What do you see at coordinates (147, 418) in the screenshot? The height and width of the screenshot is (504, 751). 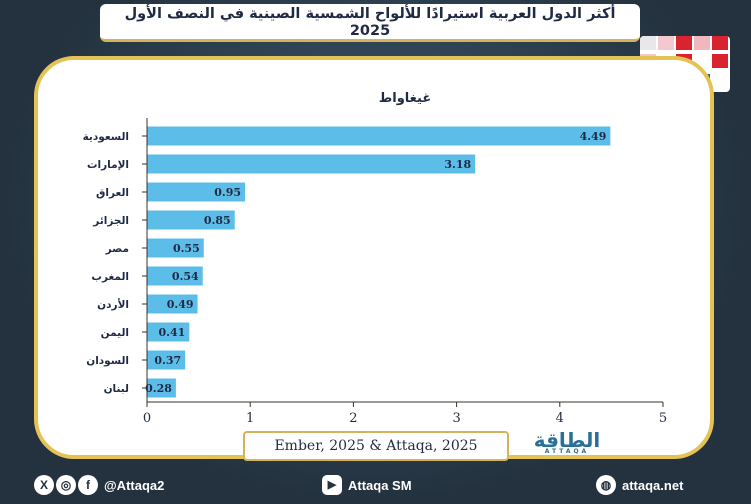 I see `x-tick-label: 0` at bounding box center [147, 418].